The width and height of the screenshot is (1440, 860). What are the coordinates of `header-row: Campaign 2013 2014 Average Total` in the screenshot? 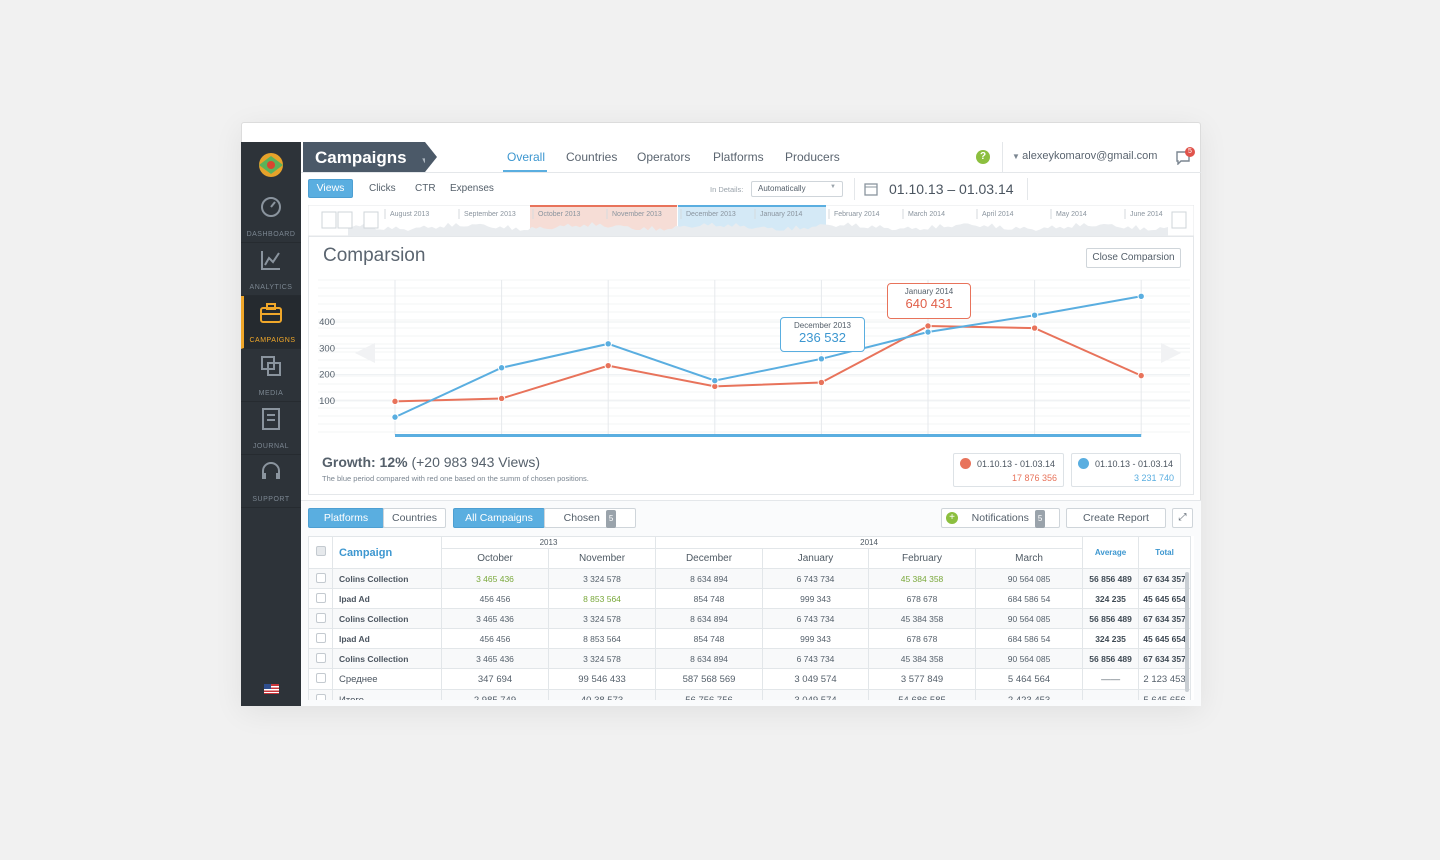 It's located at (750, 552).